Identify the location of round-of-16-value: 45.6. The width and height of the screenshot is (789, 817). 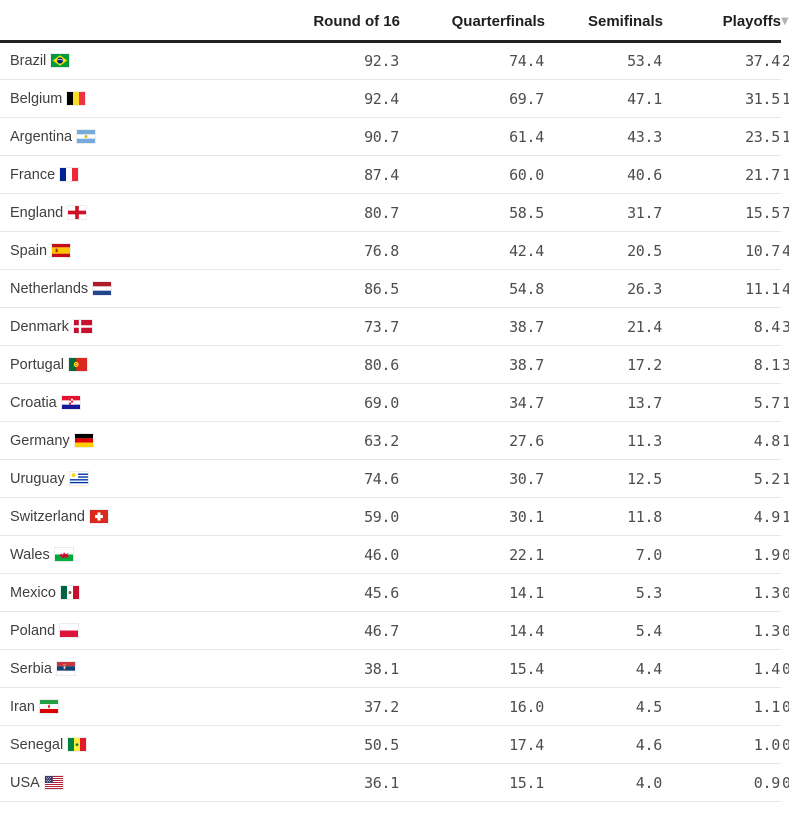
(315, 592).